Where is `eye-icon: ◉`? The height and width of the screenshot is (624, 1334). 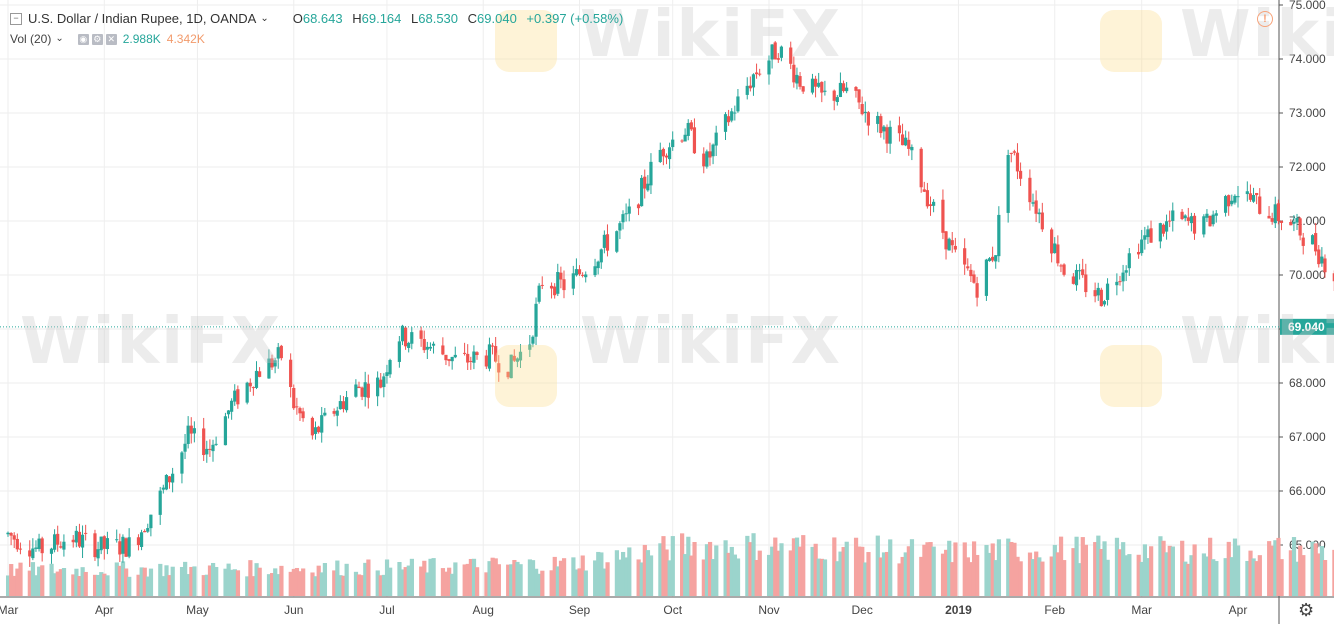 eye-icon: ◉ is located at coordinates (83, 39).